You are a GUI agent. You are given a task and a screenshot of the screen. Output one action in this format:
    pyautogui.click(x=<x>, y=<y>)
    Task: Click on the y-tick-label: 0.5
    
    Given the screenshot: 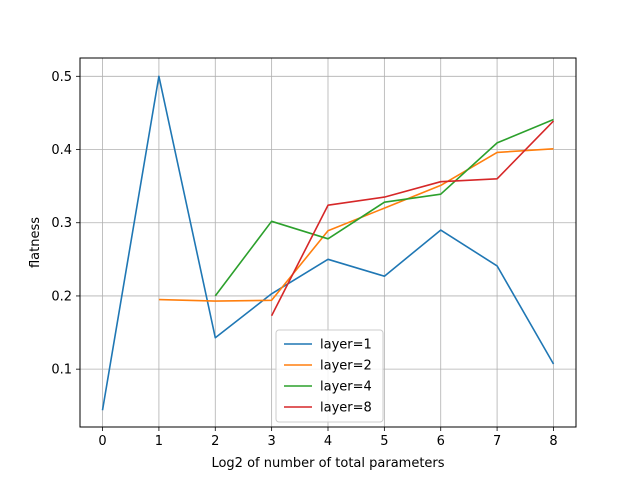 What is the action you would take?
    pyautogui.click(x=61, y=77)
    